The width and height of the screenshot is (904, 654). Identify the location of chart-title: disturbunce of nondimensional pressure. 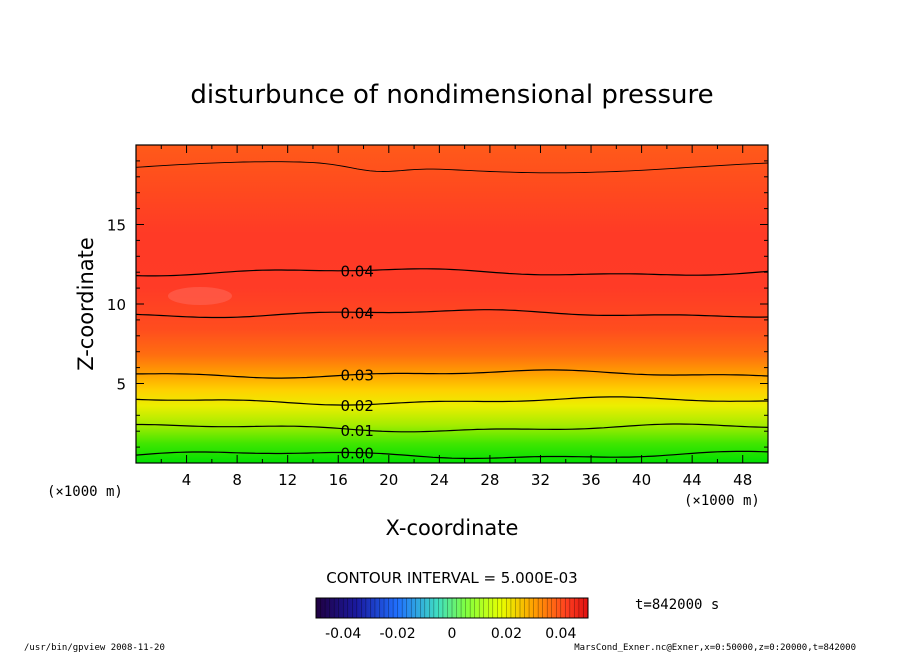
(451, 95).